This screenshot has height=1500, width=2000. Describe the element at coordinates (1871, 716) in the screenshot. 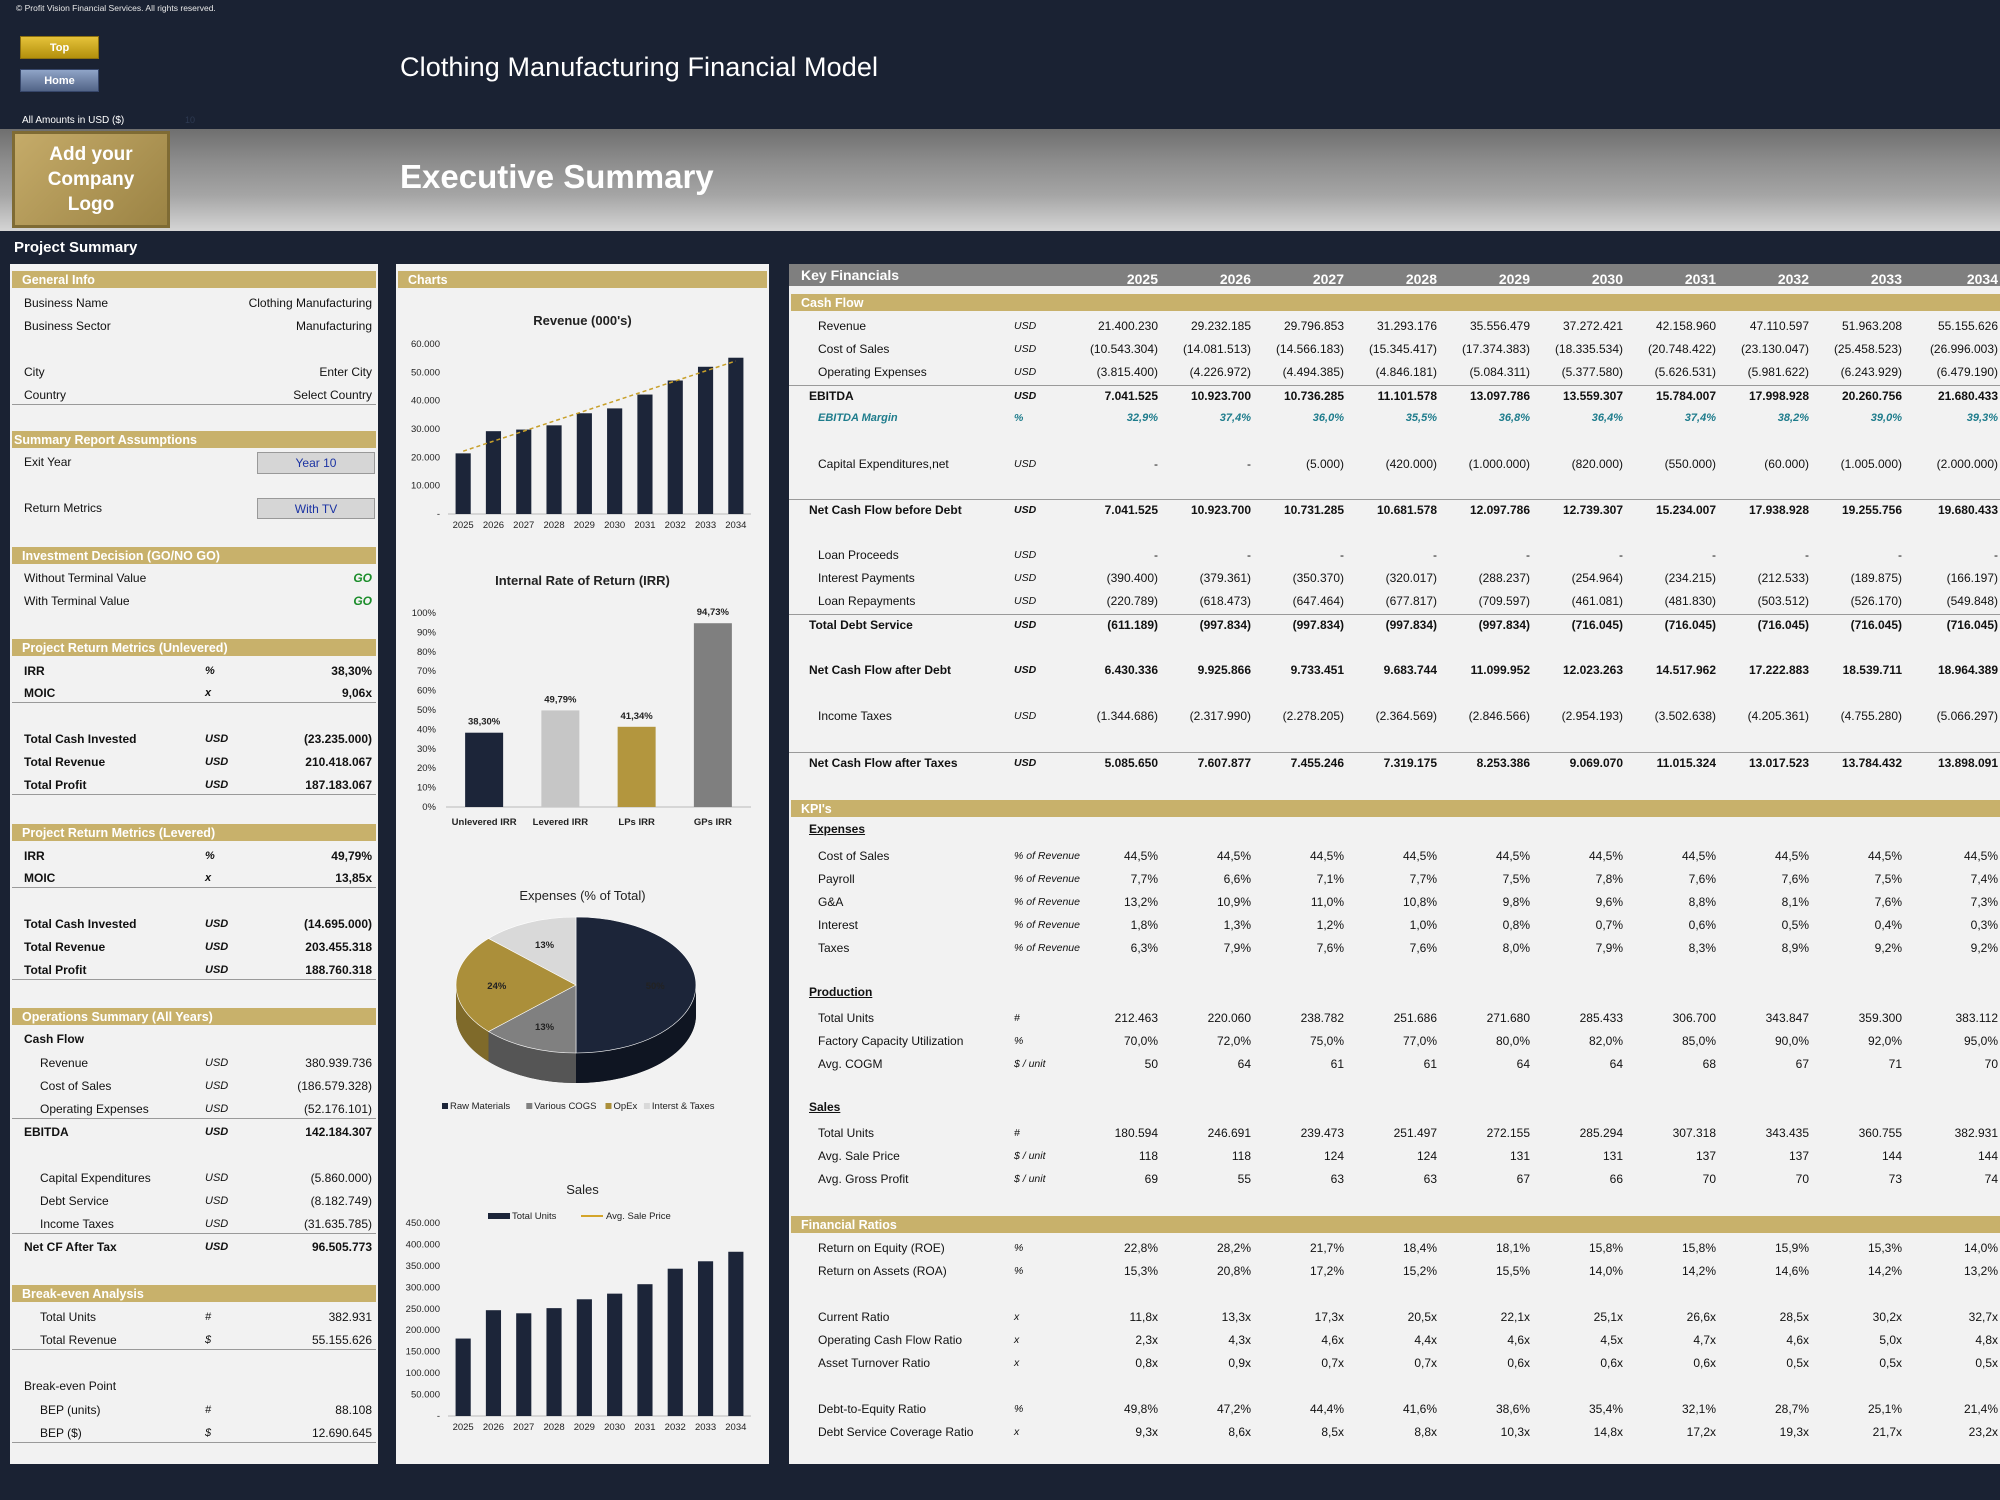

I see `year-value: (4.755.280)` at that location.